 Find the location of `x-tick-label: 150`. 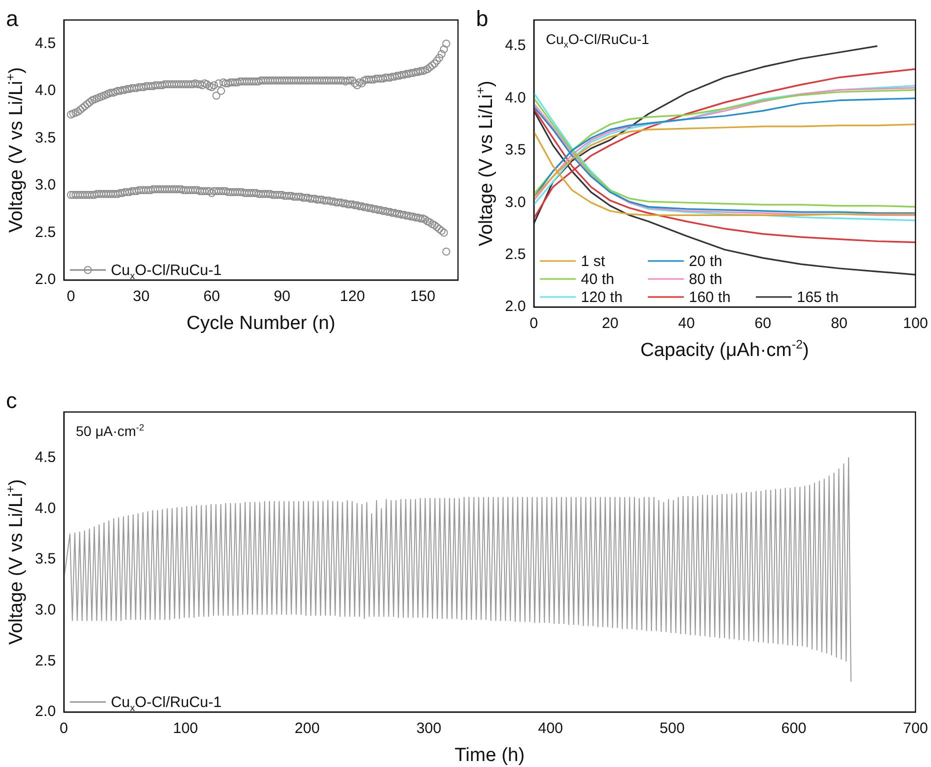

x-tick-label: 150 is located at coordinates (423, 297).